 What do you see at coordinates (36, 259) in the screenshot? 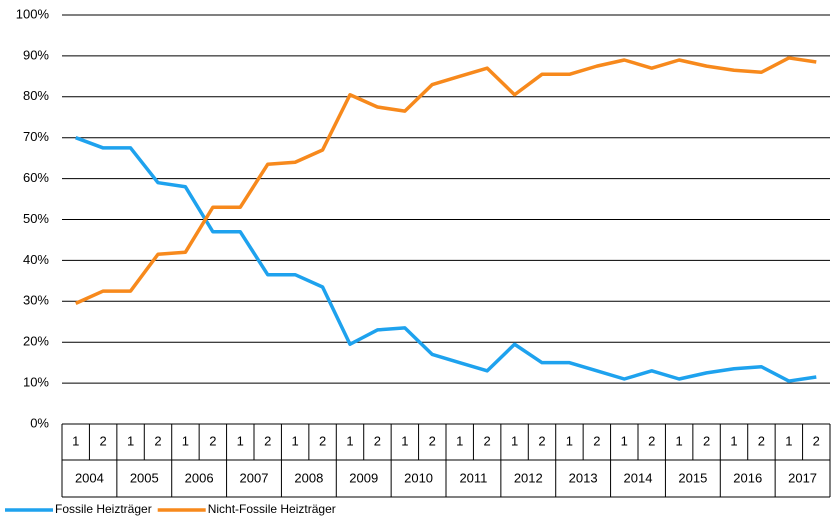
I see `y-tick-label: 40%` at bounding box center [36, 259].